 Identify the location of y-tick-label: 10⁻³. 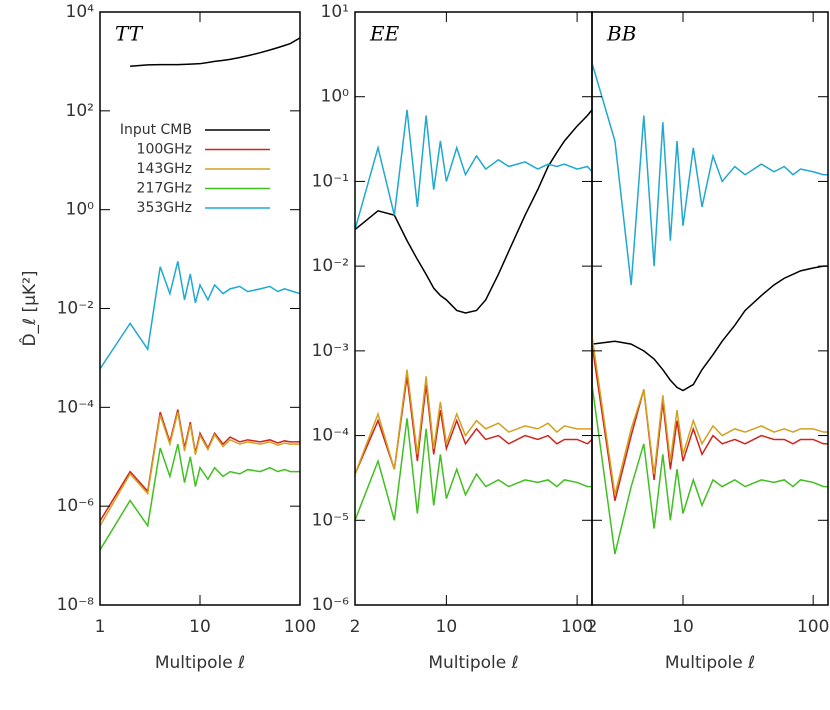
(330, 351).